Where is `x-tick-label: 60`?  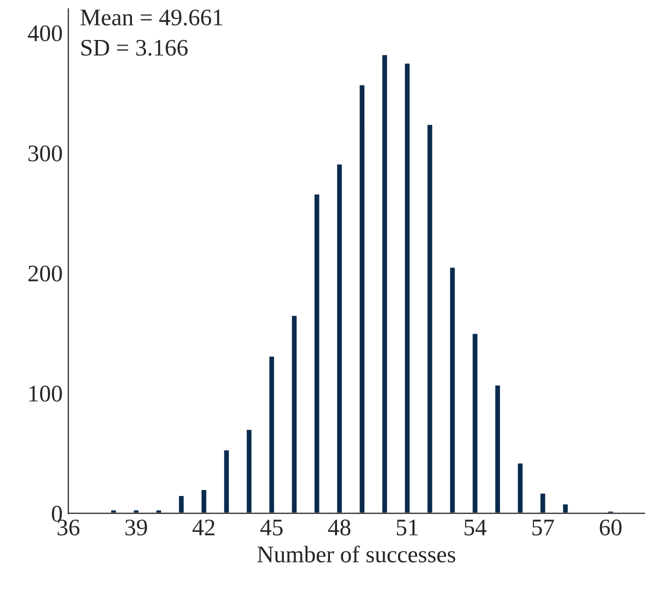
x-tick-label: 60 is located at coordinates (611, 528).